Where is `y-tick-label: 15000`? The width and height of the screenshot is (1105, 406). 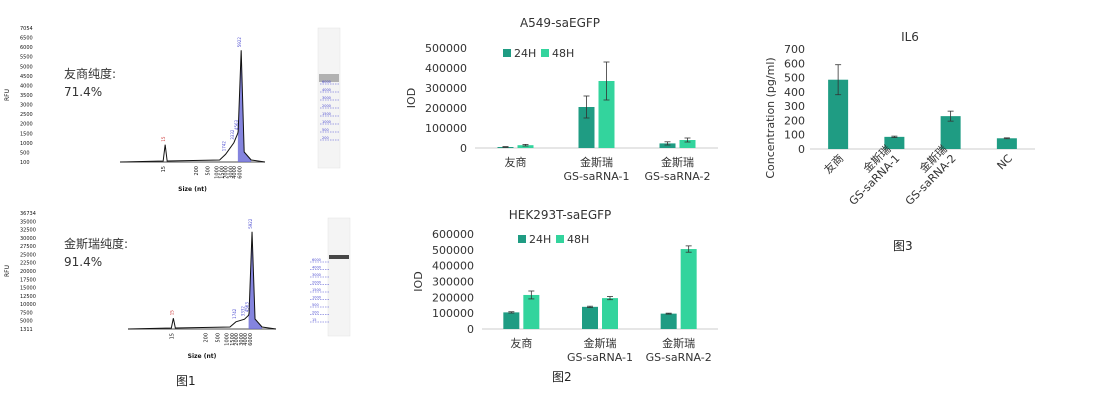
y-tick-label: 15000 is located at coordinates (28, 289).